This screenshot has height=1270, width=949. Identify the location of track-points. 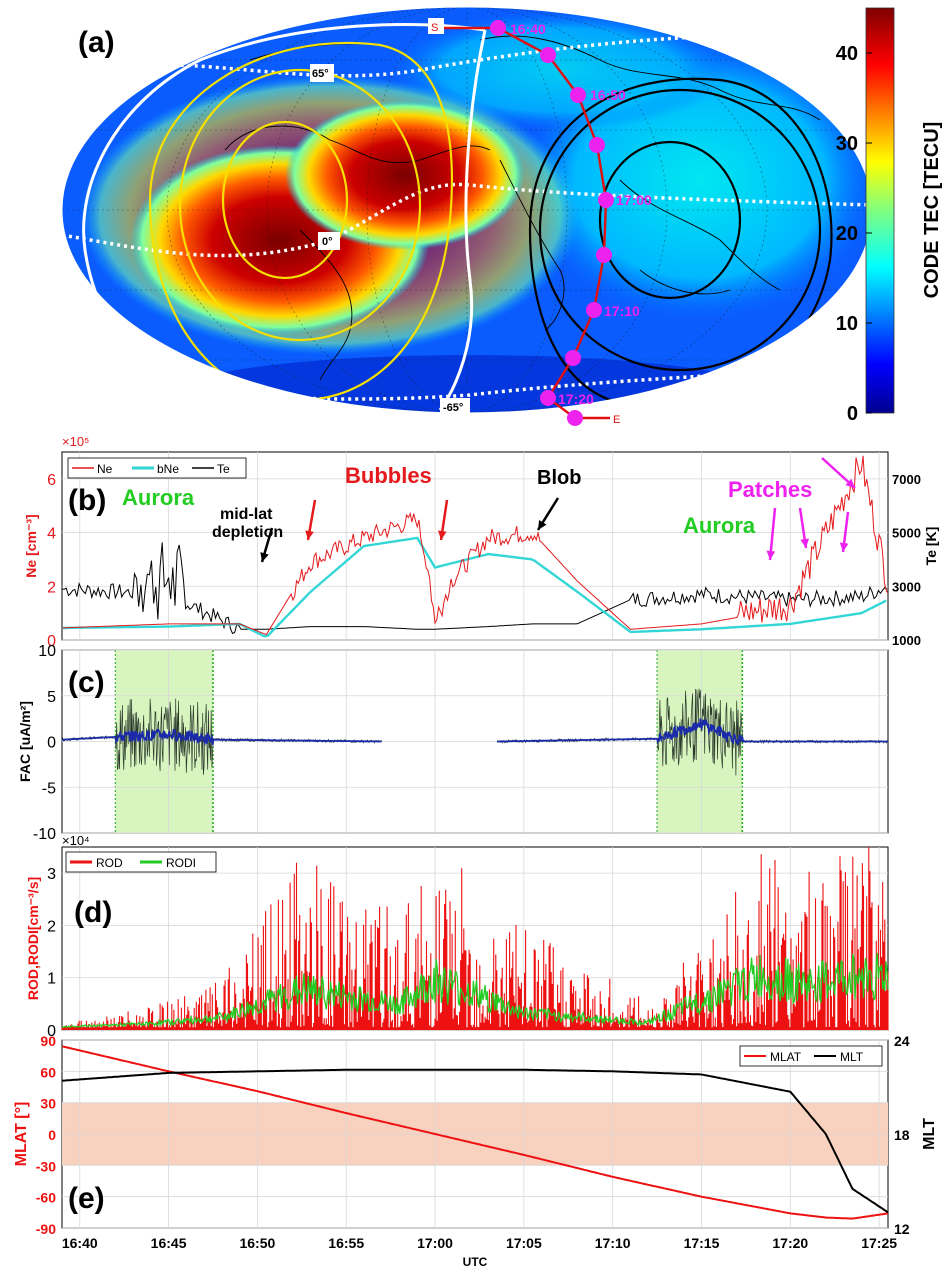
(552, 223).